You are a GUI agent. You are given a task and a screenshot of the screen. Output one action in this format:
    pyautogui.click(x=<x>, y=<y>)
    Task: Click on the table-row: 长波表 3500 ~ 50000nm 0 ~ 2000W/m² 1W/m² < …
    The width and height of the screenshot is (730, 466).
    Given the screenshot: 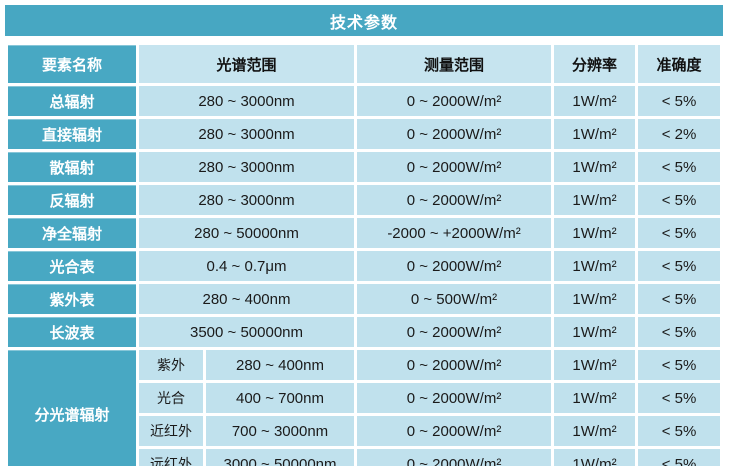 What is the action you would take?
    pyautogui.click(x=364, y=332)
    